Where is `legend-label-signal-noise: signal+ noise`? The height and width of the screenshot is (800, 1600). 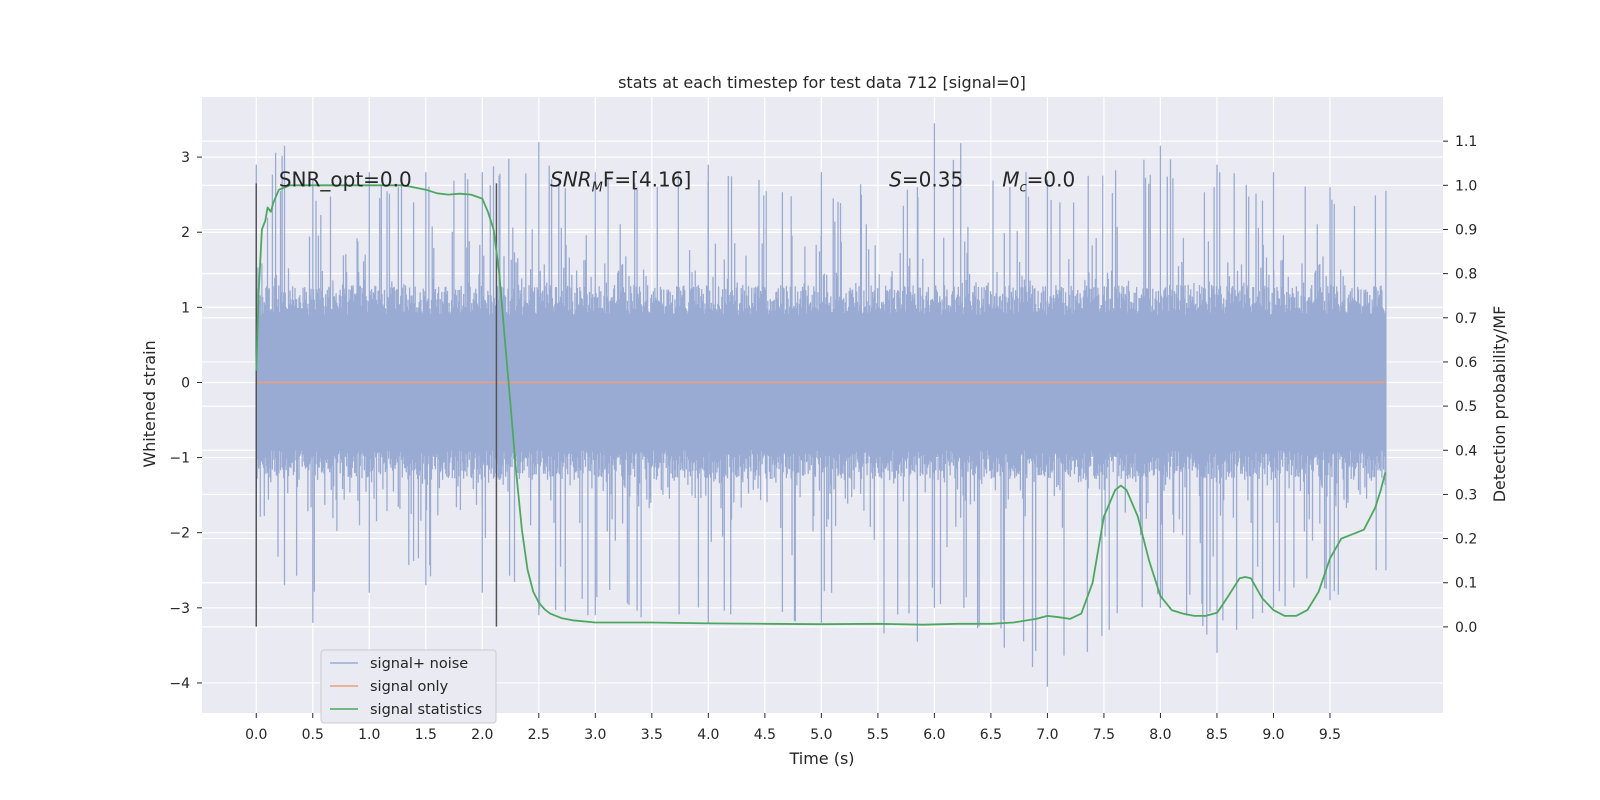 legend-label-signal-noise: signal+ noise is located at coordinates (419, 664).